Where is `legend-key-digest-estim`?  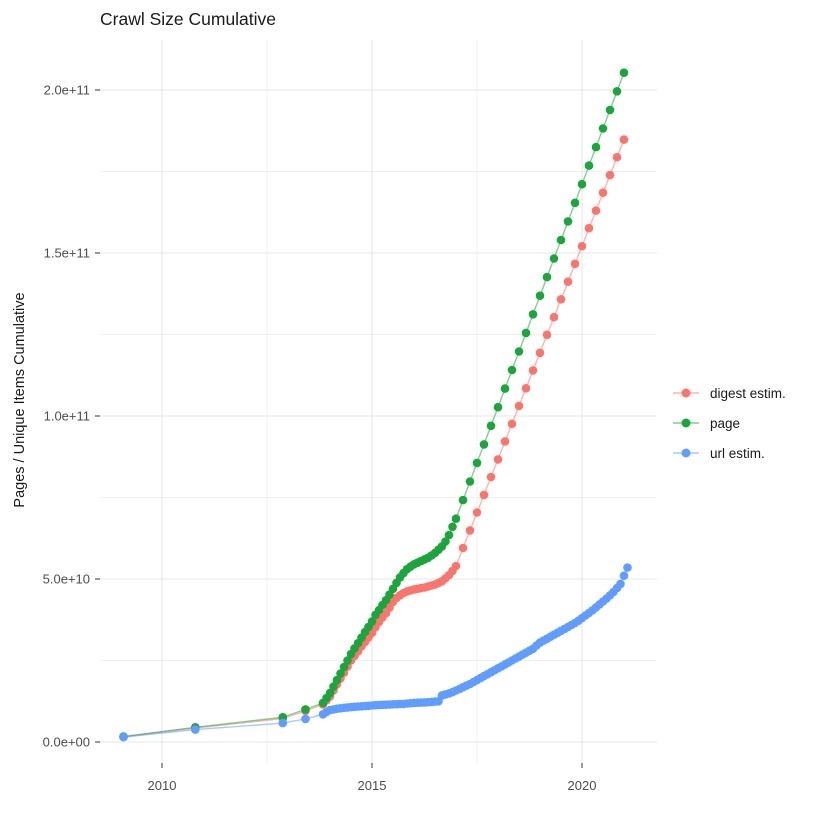 legend-key-digest-estim is located at coordinates (686, 393).